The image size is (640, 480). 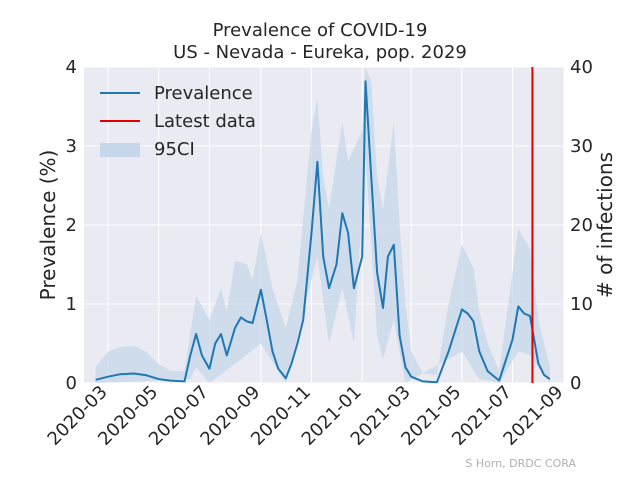 I want to click on chart-subtitle: US - Nevada - Eureka, pop. 2029, so click(x=320, y=52).